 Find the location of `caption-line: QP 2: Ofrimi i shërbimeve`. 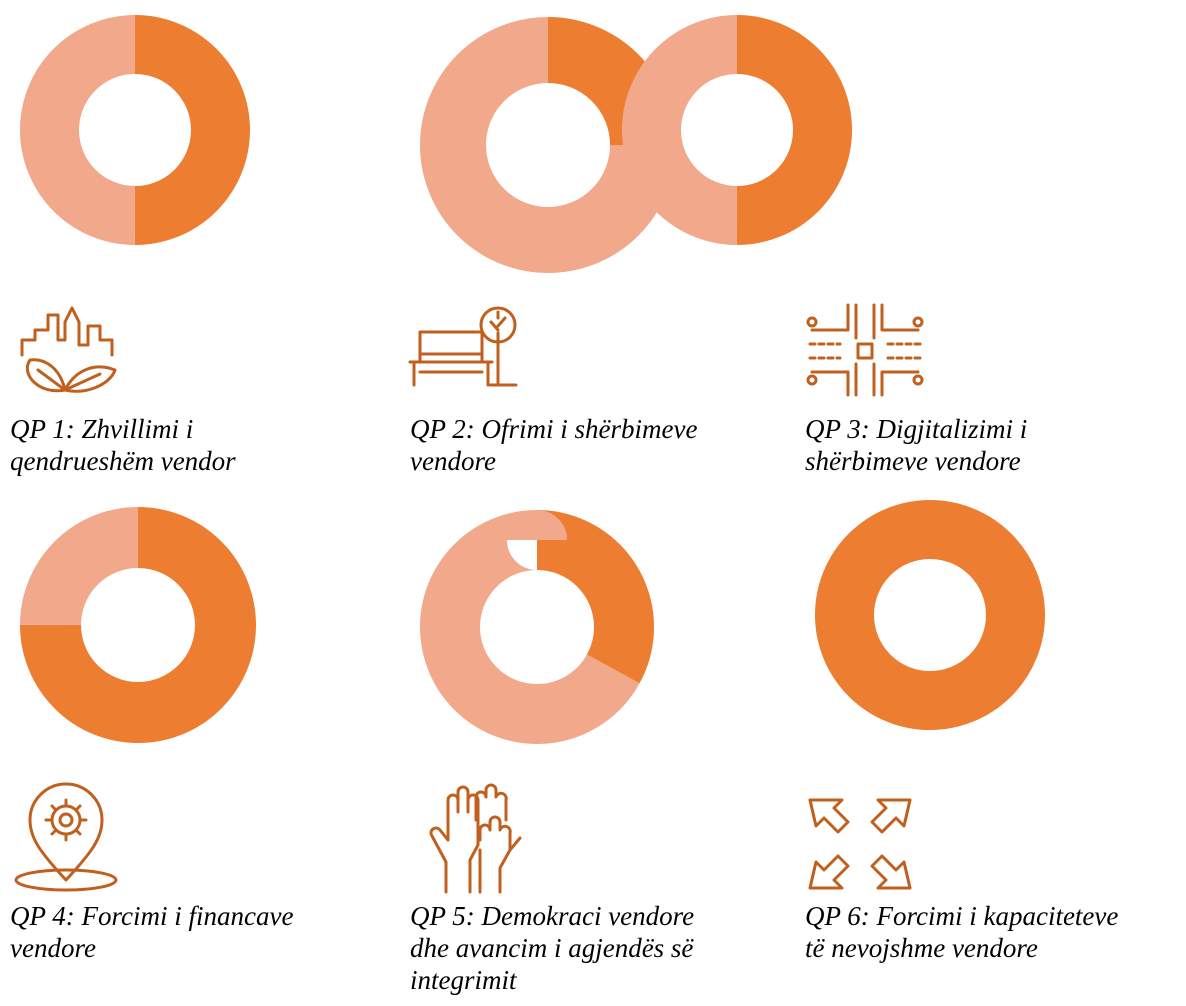

caption-line: QP 2: Ofrimi i shërbimeve is located at coordinates (553, 429).